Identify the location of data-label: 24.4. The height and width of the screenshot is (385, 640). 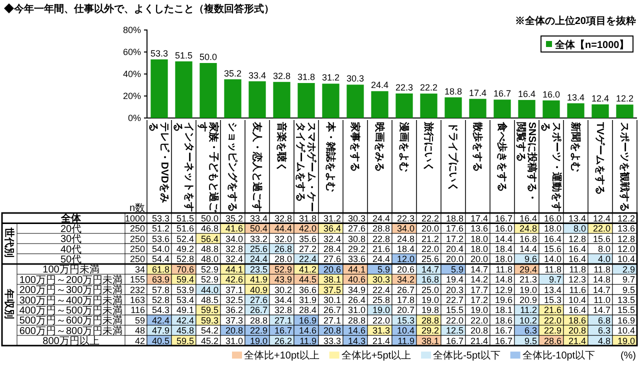
(381, 218).